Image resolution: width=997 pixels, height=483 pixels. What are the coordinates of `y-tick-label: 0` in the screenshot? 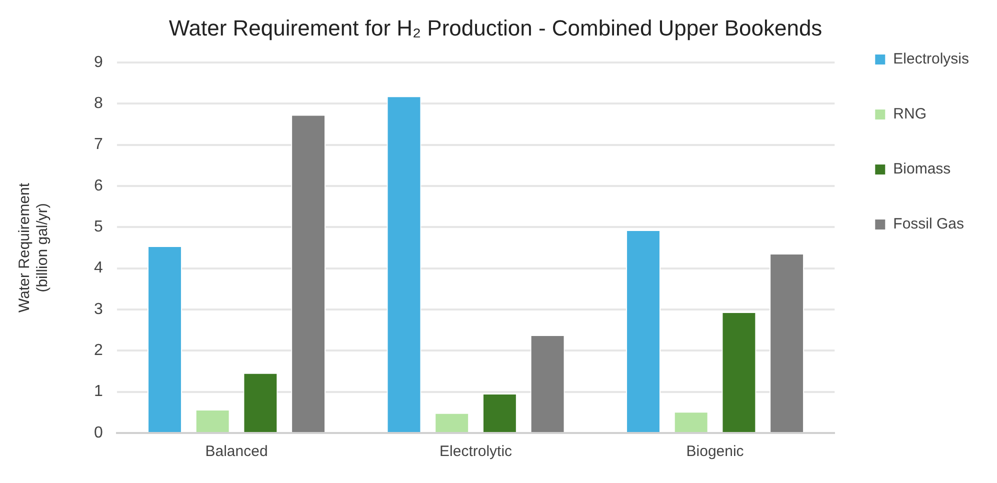 It's located at (98, 433).